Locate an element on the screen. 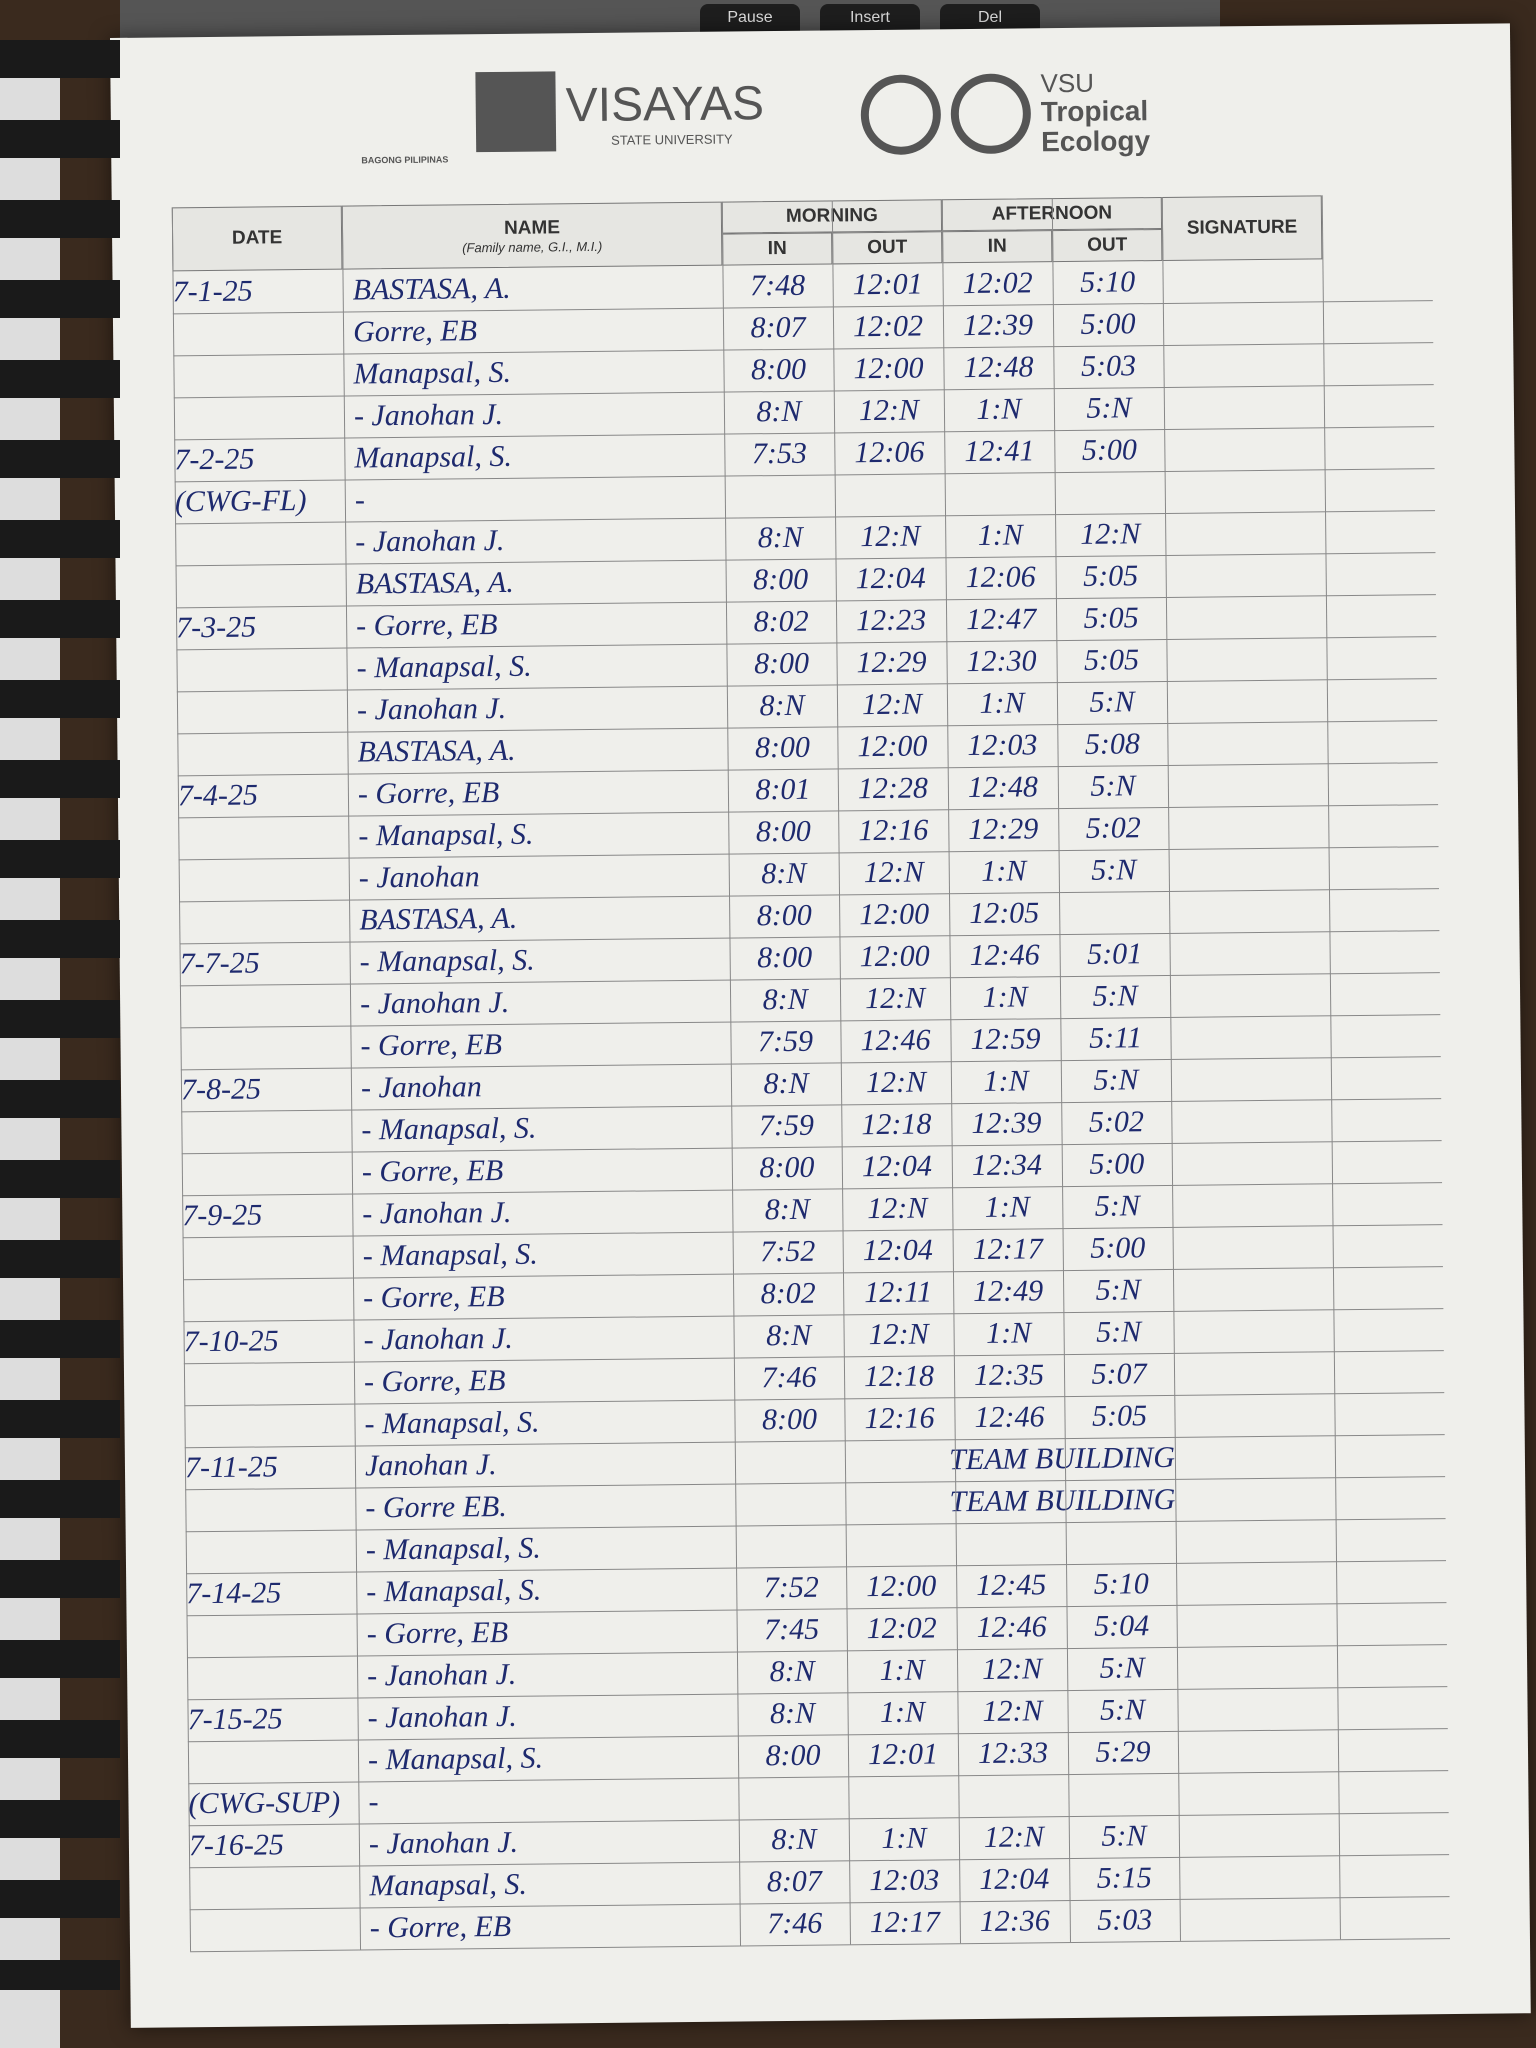 The image size is (1536, 2048). date-cell: 7-14-25 is located at coordinates (234, 1593).